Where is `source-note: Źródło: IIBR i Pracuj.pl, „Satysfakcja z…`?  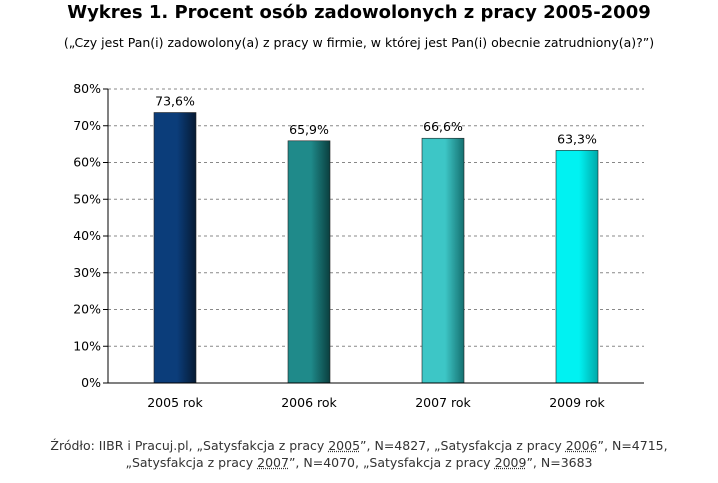 source-note: Źródło: IIBR i Pracuj.pl, „Satysfakcja z… is located at coordinates (359, 454).